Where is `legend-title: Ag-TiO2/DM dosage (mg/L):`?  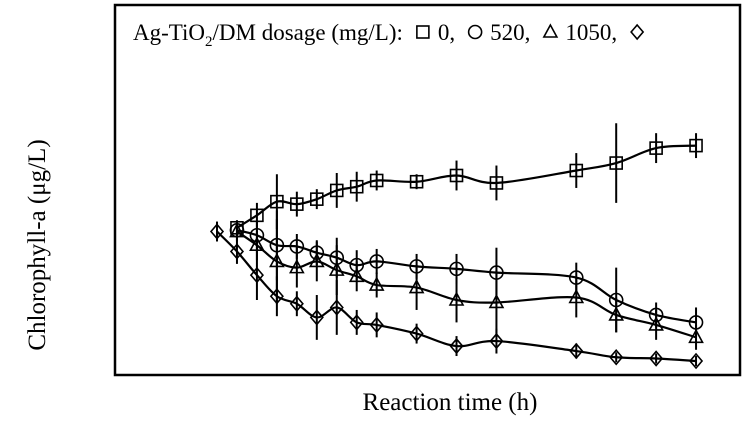
legend-title: Ag-TiO2/DM dosage (mg/L): is located at coordinates (268, 35).